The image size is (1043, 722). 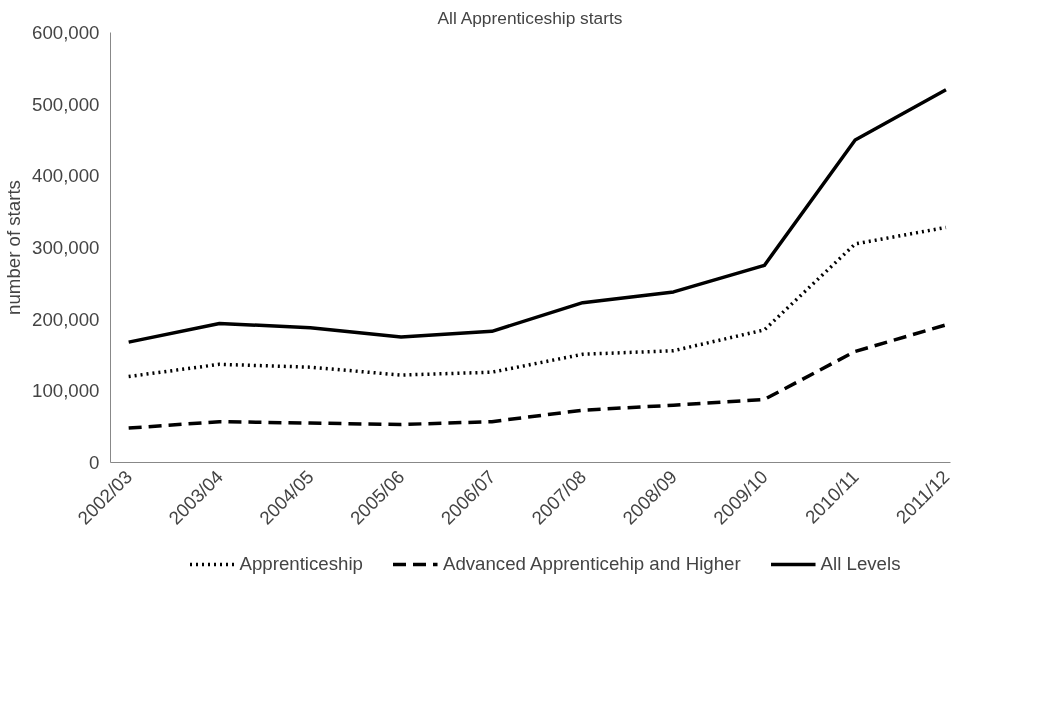 What do you see at coordinates (66, 247) in the screenshot?
I see `y-tick-label: 300,000` at bounding box center [66, 247].